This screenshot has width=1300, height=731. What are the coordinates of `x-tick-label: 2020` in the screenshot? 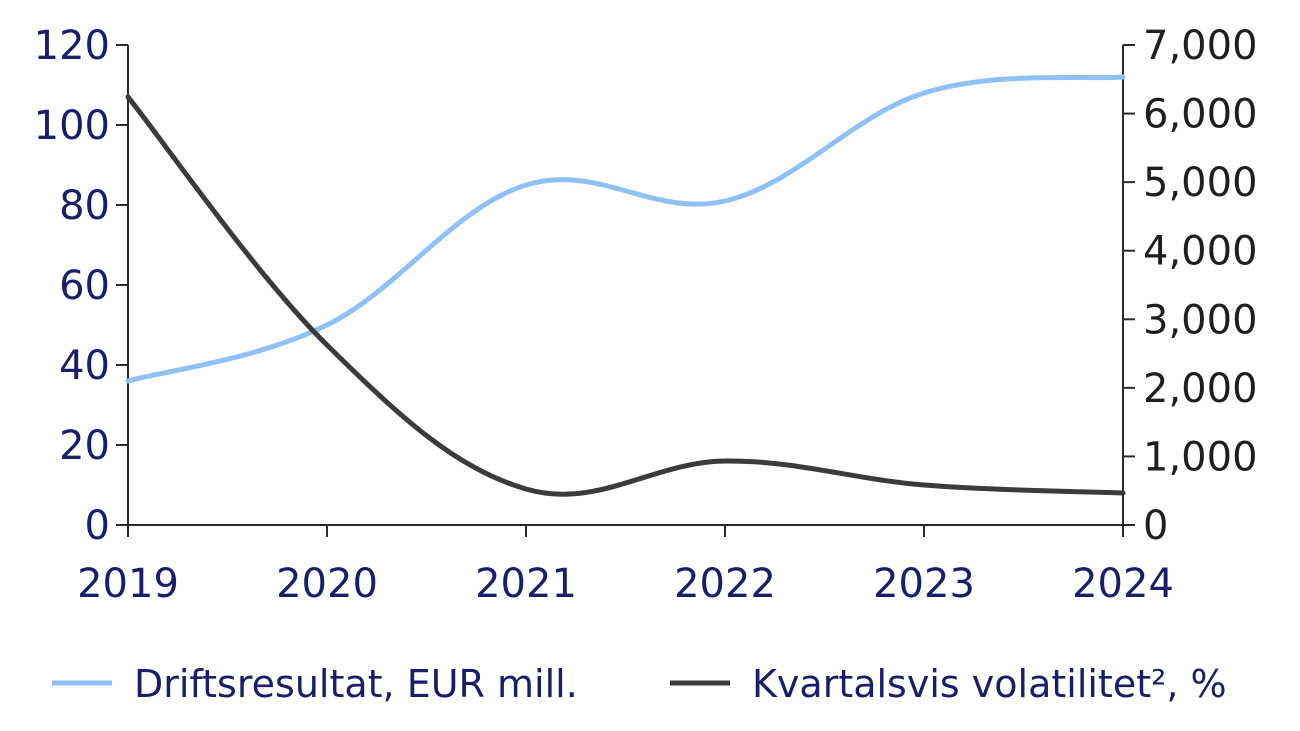 It's located at (327, 584).